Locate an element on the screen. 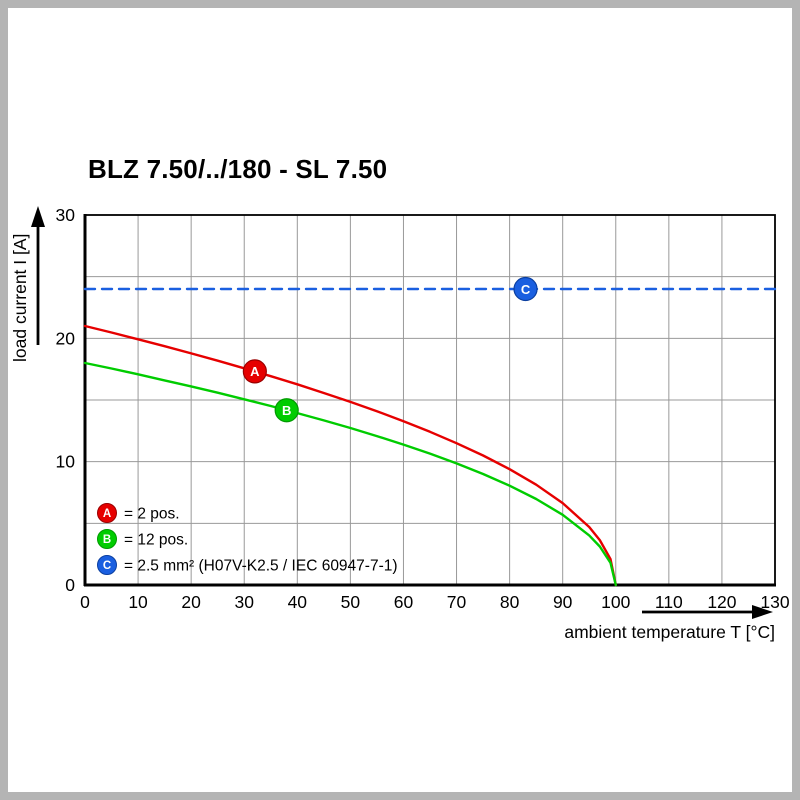  y-tick-label: 10 is located at coordinates (66, 462).